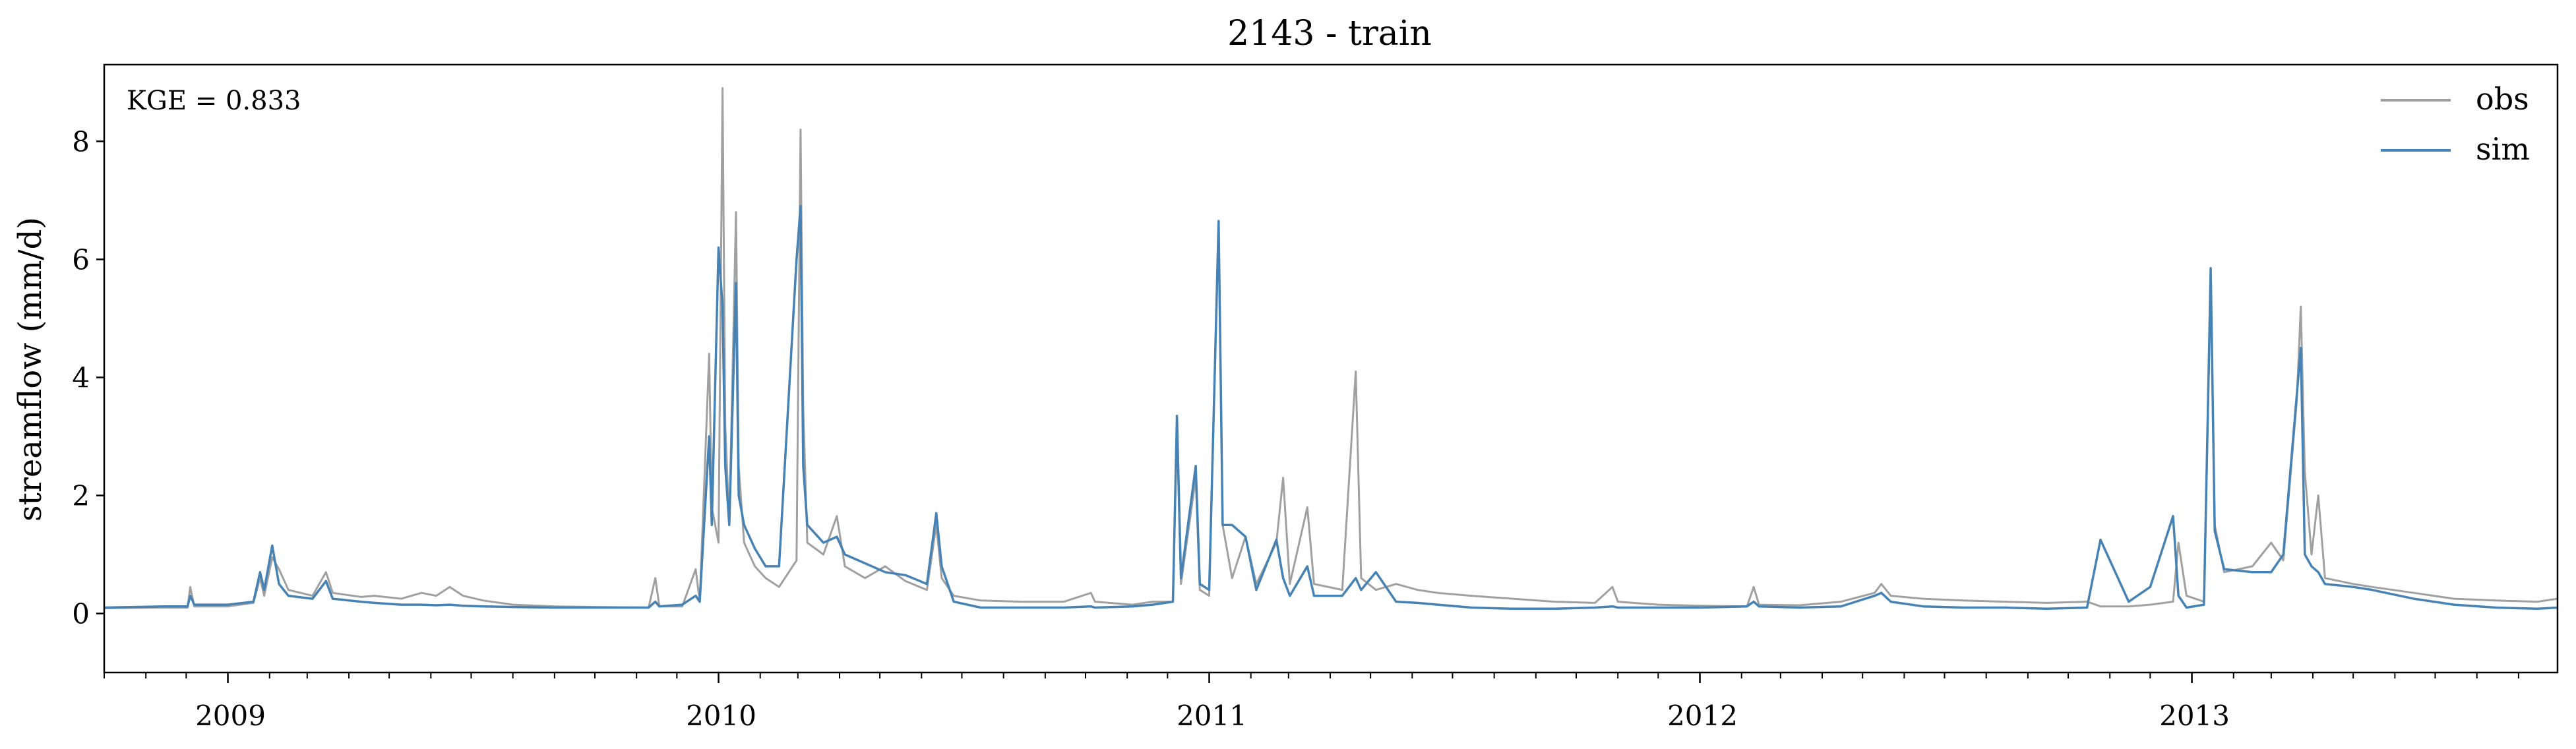 The width and height of the screenshot is (2576, 749). Describe the element at coordinates (1329, 33) in the screenshot. I see `chart-title: 2143 - train` at that location.